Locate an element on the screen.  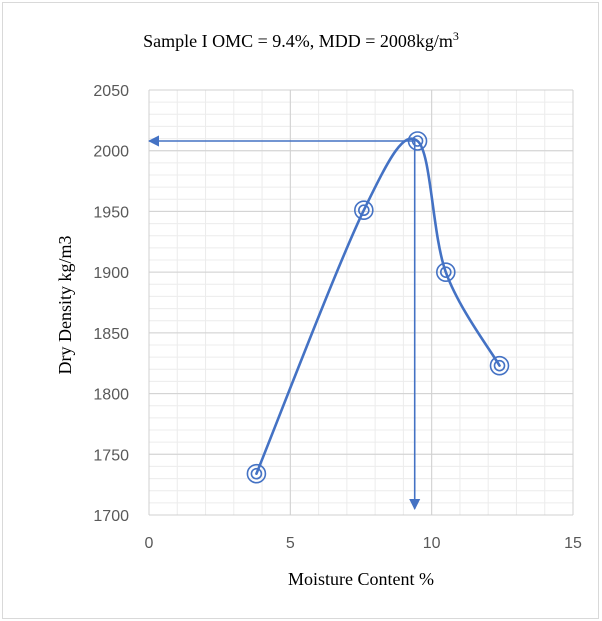
y-tick-label: 1950 is located at coordinates (111, 212).